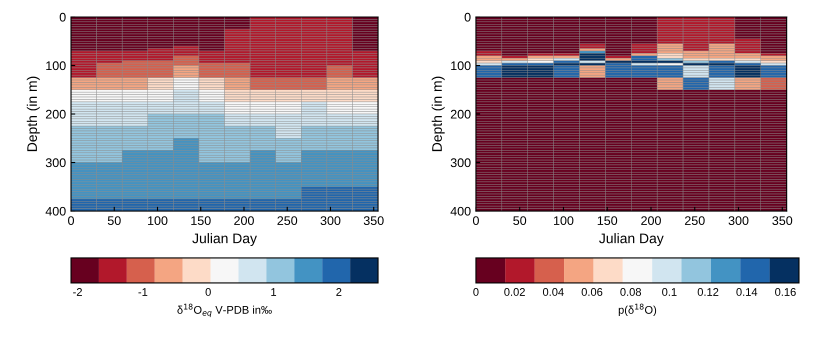 The image size is (822, 338). What do you see at coordinates (143, 292) in the screenshot?
I see `color-bar-label: -1` at bounding box center [143, 292].